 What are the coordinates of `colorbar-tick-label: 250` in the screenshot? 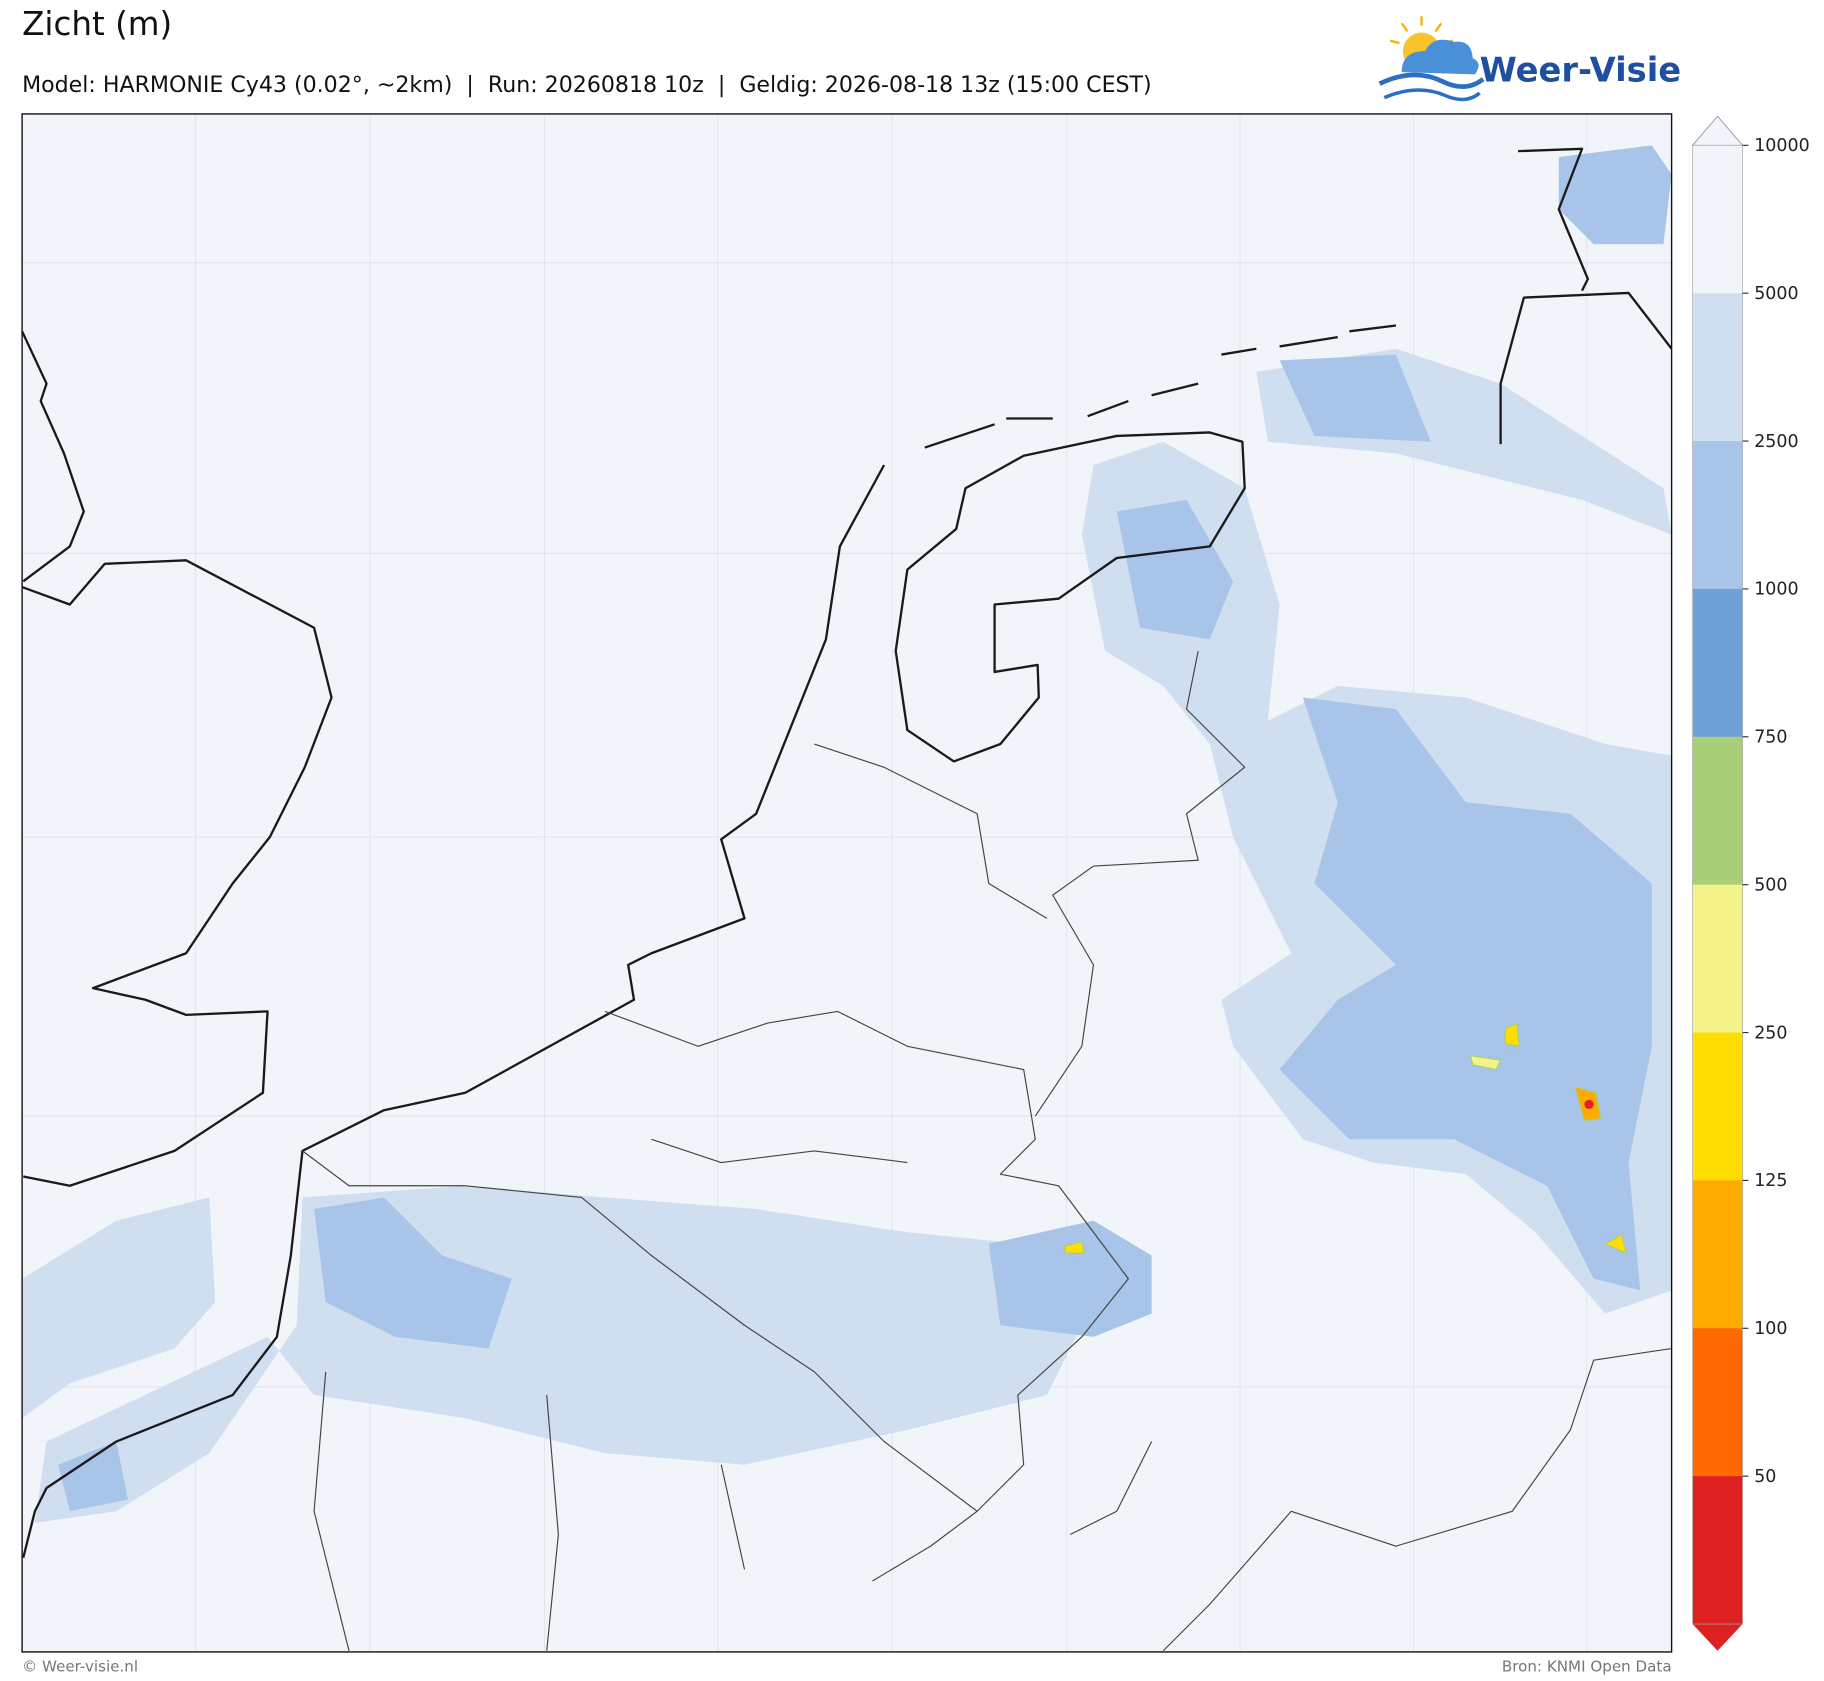 It's located at (1770, 1033).